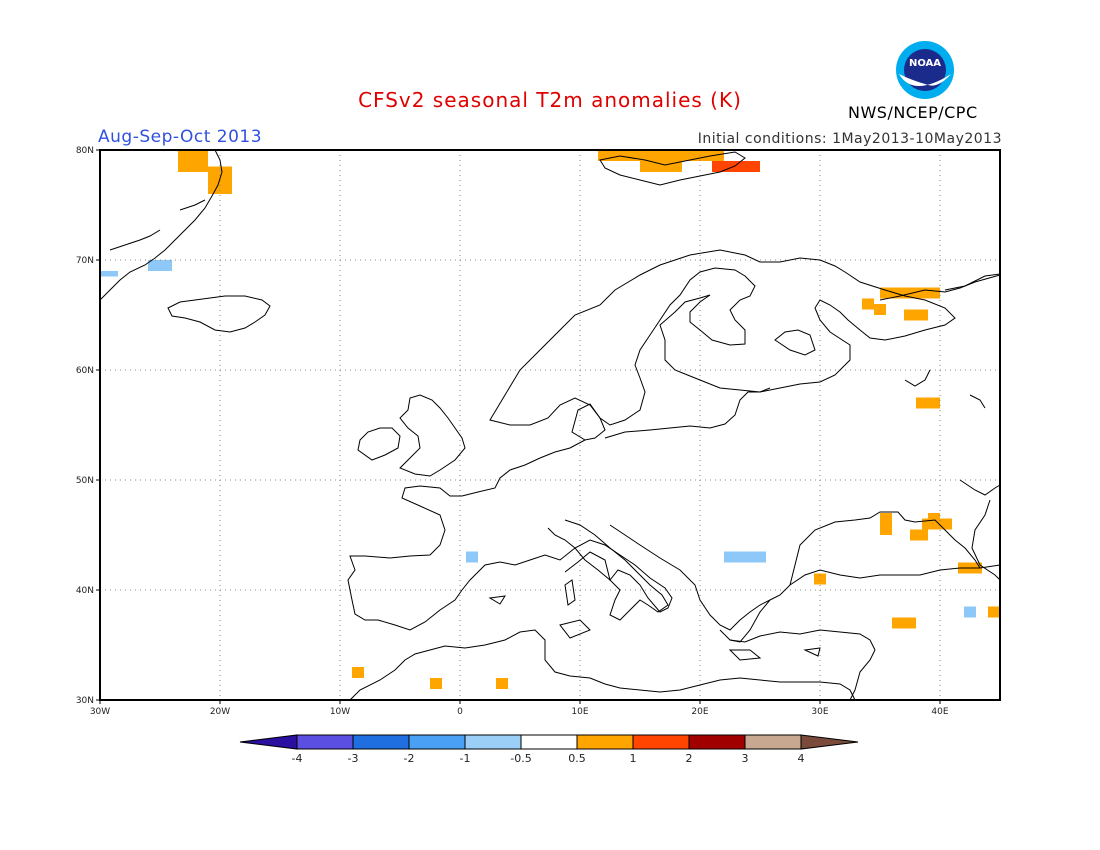  I want to click on map-title-text: CFSv2 seasonal T2m anomalies (K), so click(550, 100).